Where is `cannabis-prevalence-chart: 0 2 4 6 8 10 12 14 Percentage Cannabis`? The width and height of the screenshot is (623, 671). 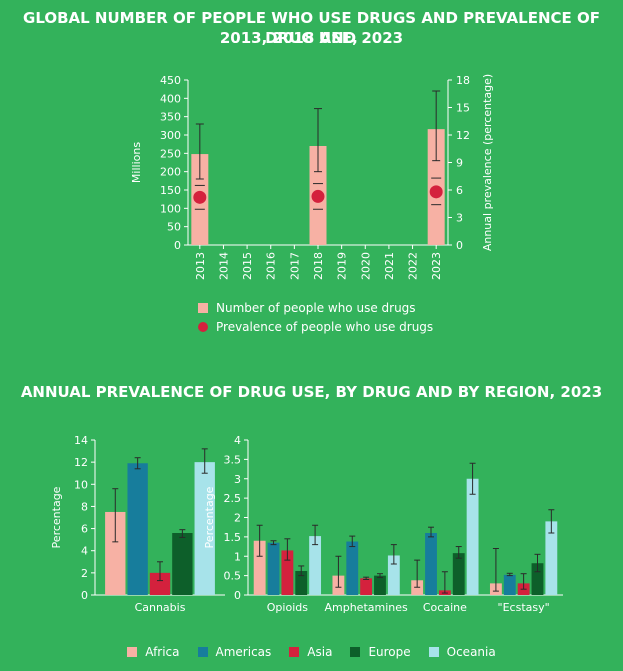
cannabis-prevalence-chart: 0 2 4 6 8 10 12 14 Percentage Cannabis is located at coordinates (137, 524).